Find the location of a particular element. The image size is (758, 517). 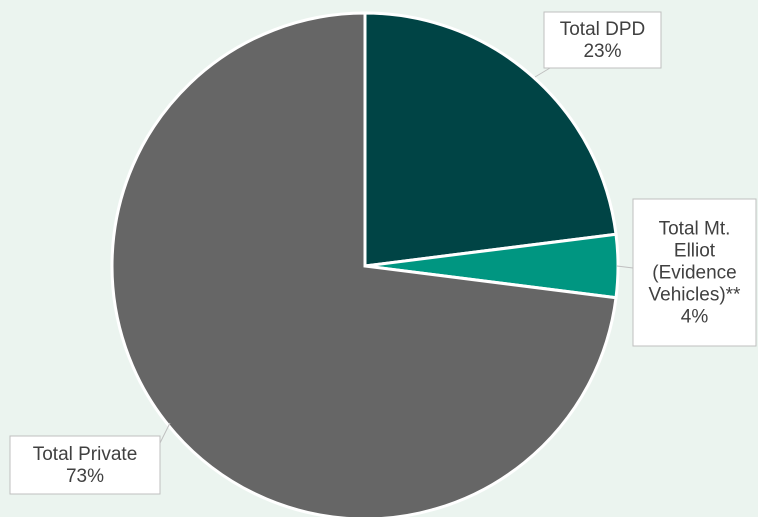

data-label-value: 4% is located at coordinates (695, 317).